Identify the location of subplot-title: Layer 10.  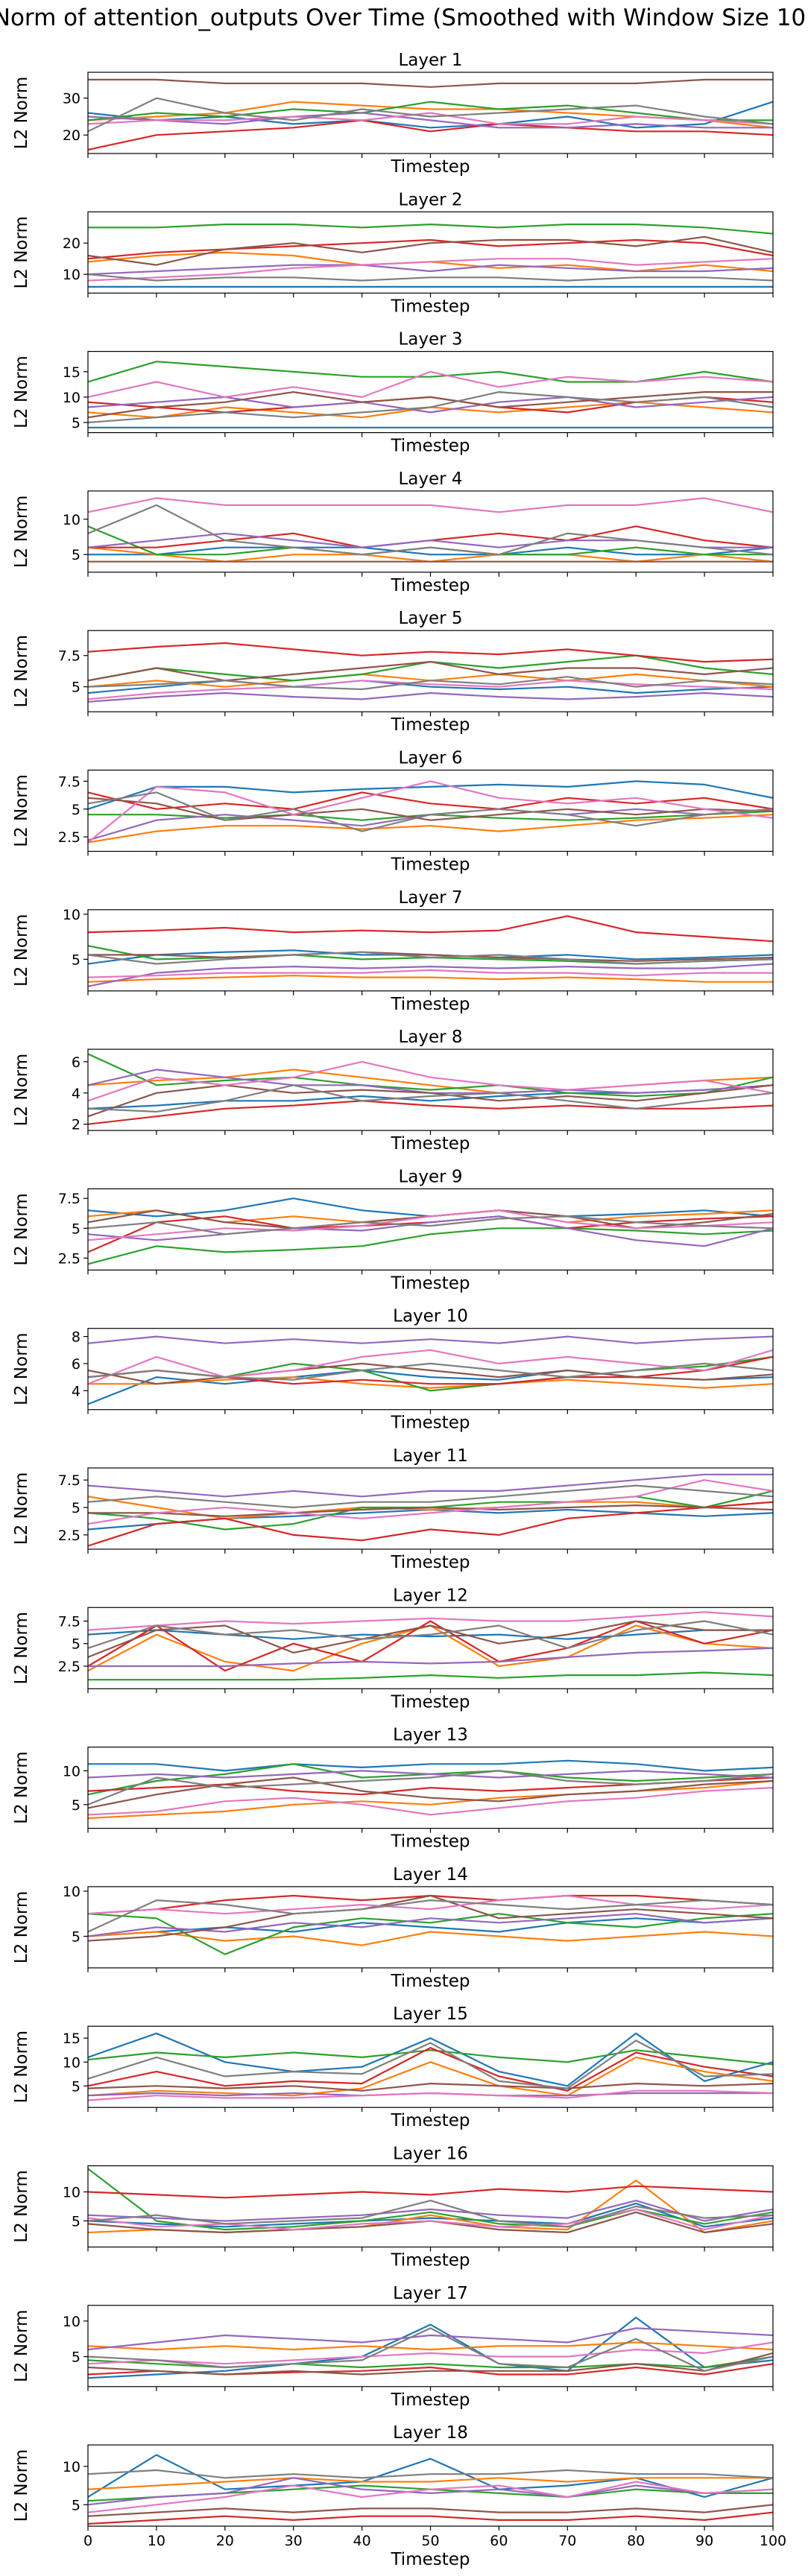
(430, 1316).